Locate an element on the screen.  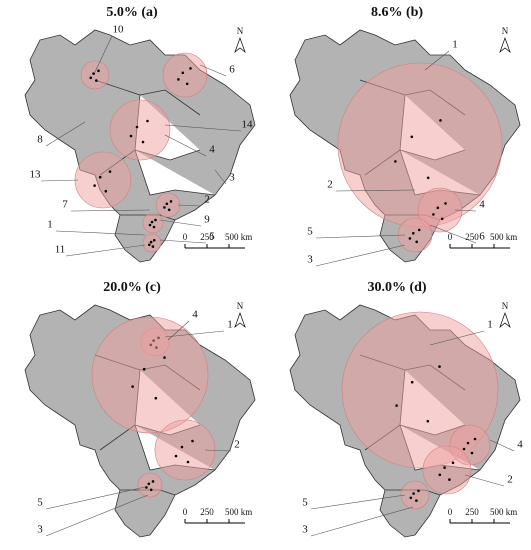
cluster-label: 7 is located at coordinates (65, 205).